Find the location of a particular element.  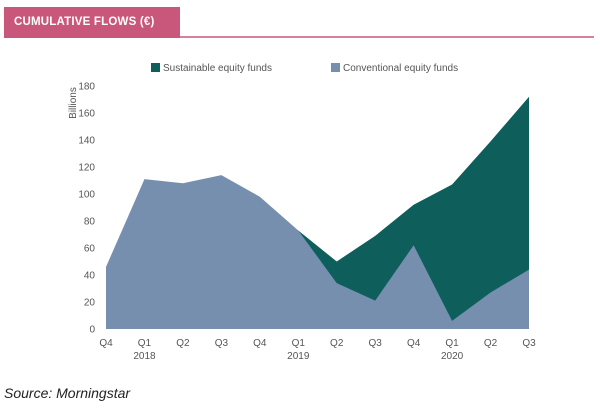

chart-title: CUMULATIVE FLOWS (€) is located at coordinates (92, 22).